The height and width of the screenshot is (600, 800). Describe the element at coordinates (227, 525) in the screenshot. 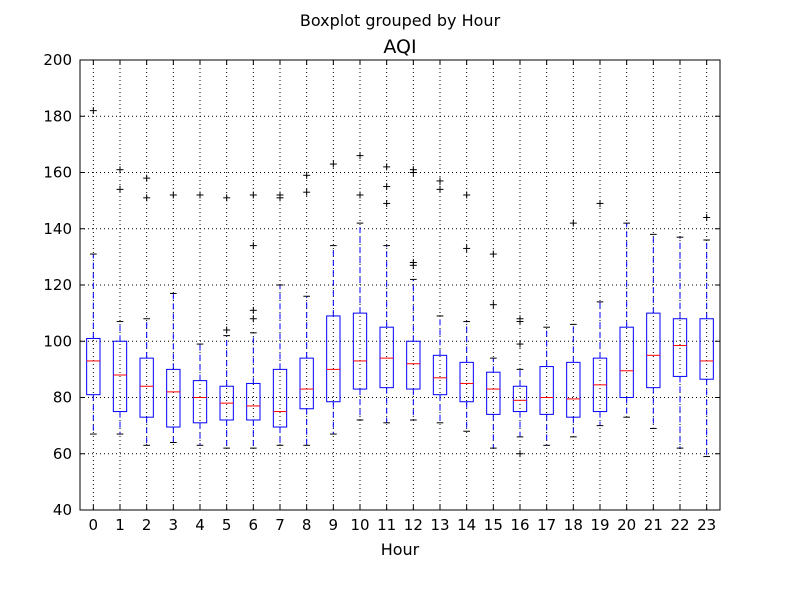

I see `x-tick-label: 5` at that location.